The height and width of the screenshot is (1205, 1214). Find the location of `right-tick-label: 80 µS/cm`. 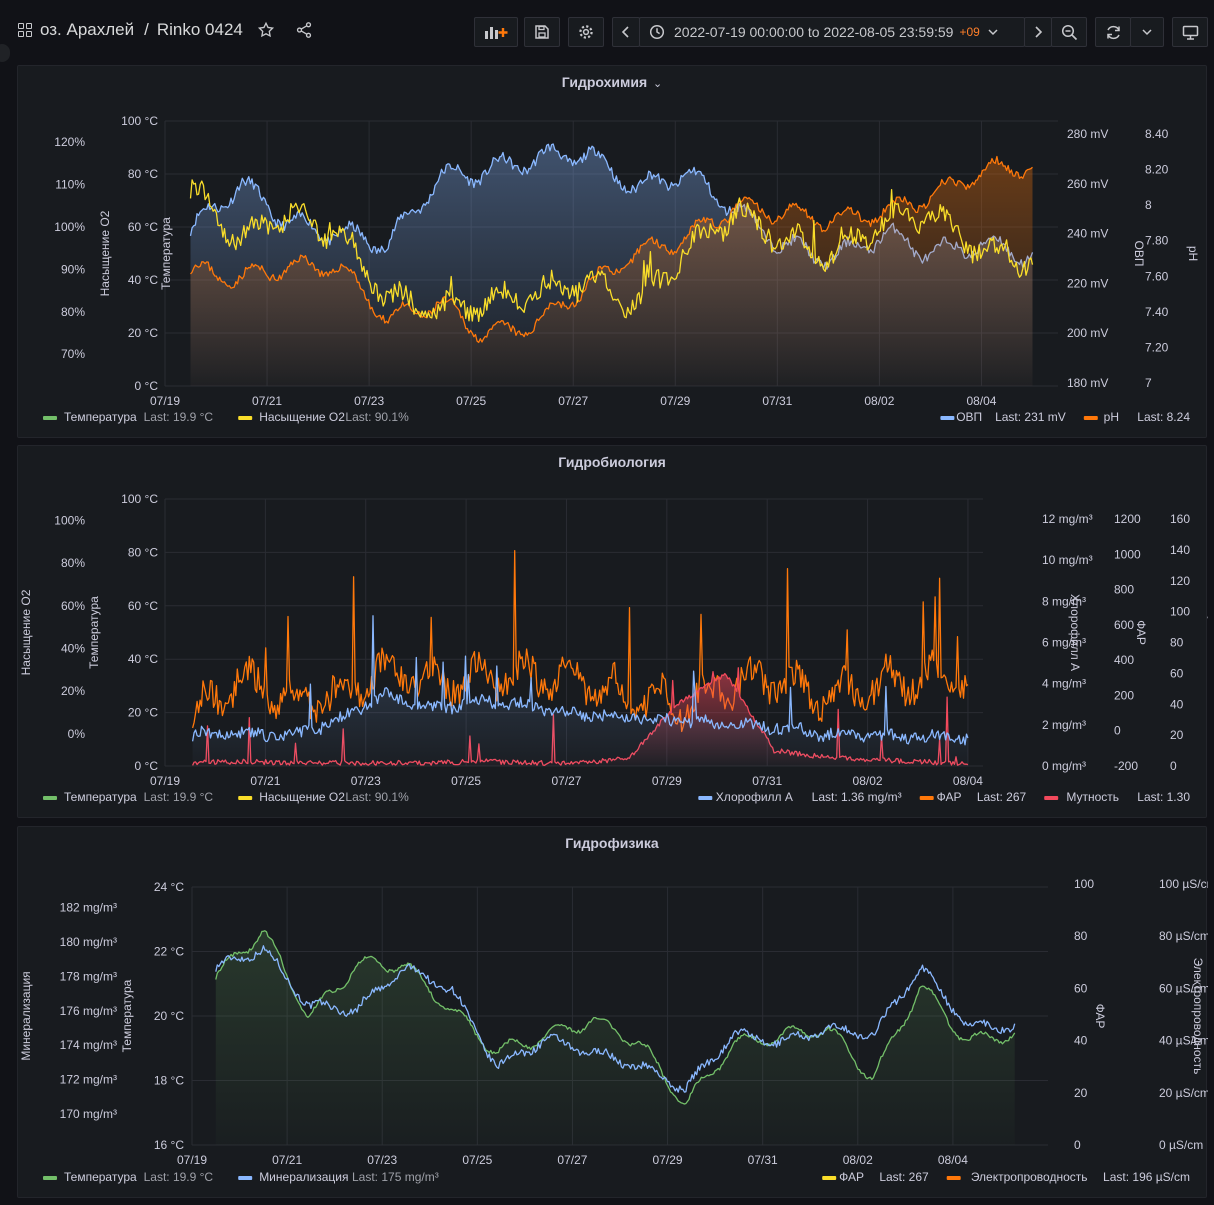

right-tick-label: 80 µS/cm is located at coordinates (1183, 936).